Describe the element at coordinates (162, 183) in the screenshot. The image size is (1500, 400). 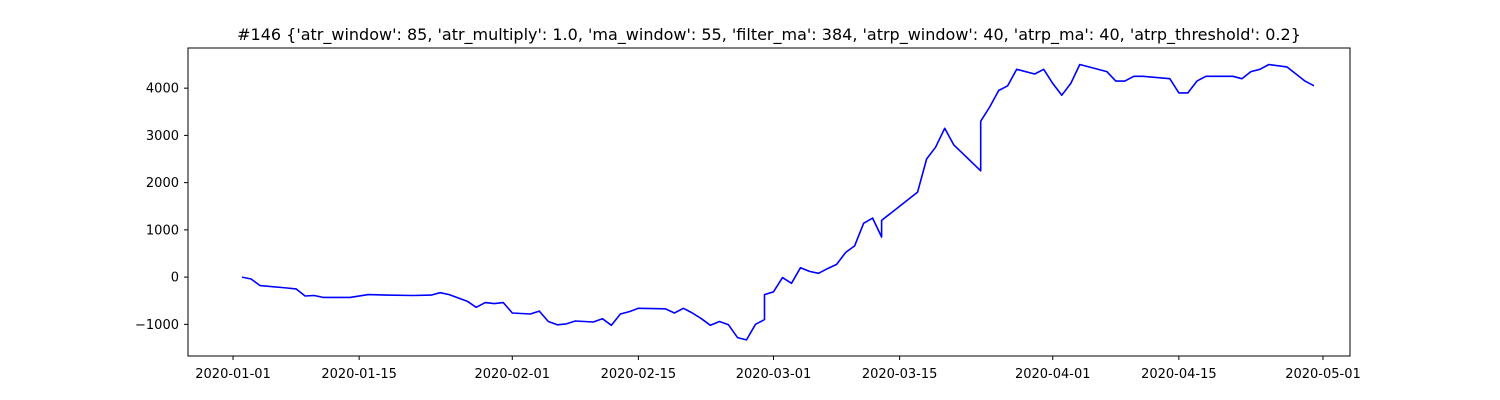
I see `y-tick-label: 2000` at that location.